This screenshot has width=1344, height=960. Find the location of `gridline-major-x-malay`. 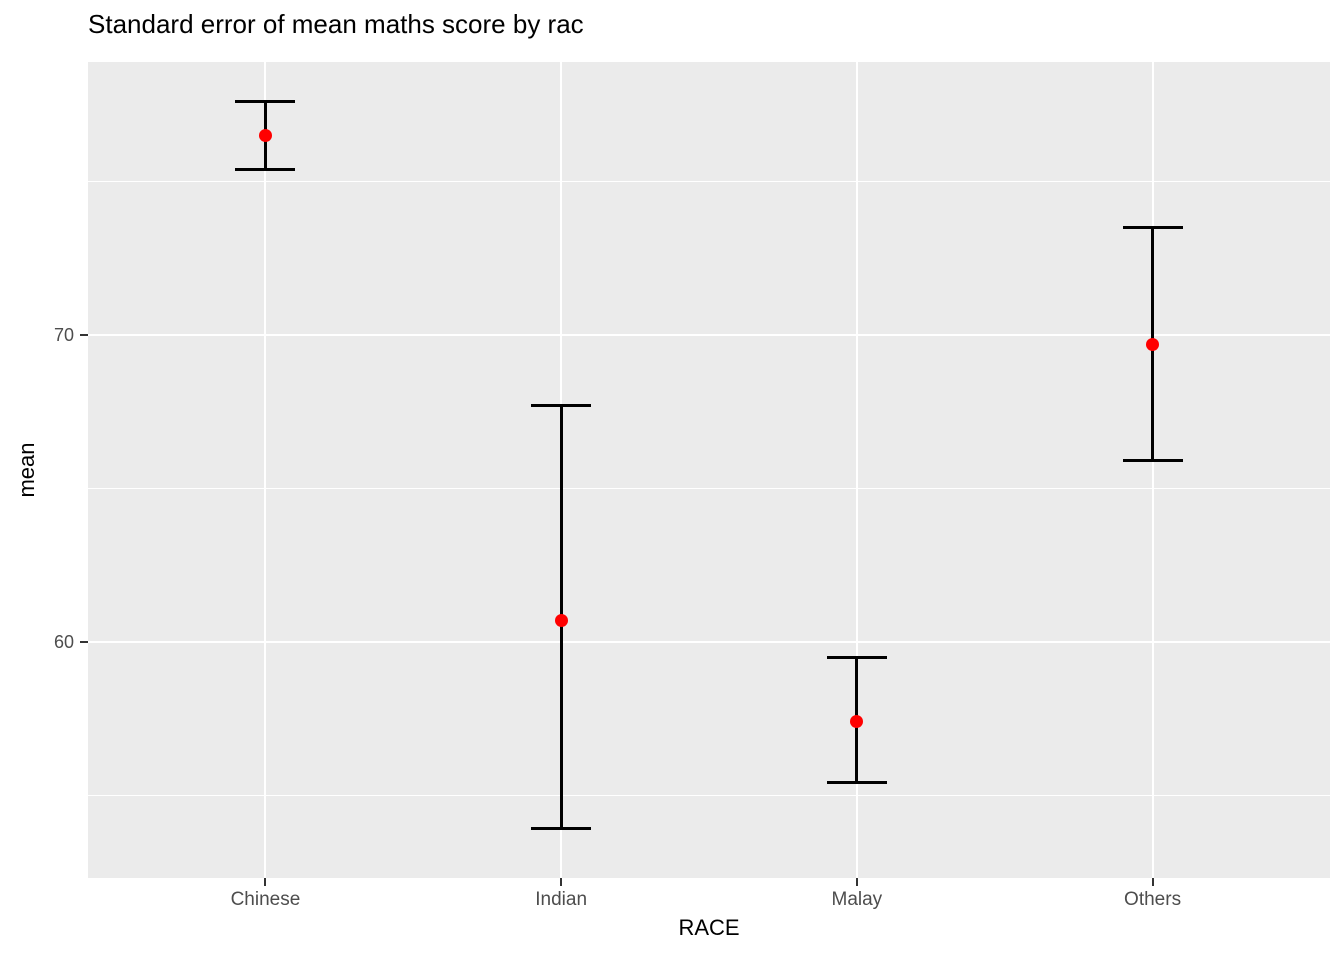

gridline-major-x-malay is located at coordinates (856, 470).